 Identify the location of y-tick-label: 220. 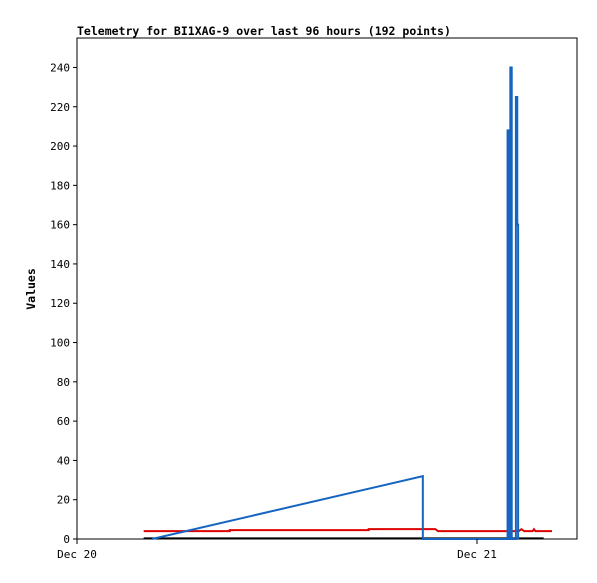
(60, 107).